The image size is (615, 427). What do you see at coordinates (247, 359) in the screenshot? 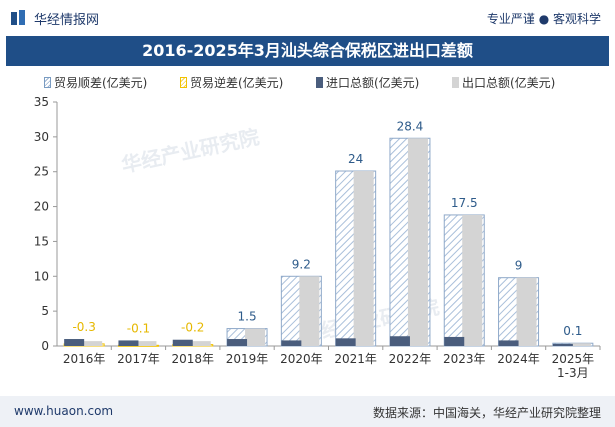
I see `x-tick-label: 2019年` at bounding box center [247, 359].